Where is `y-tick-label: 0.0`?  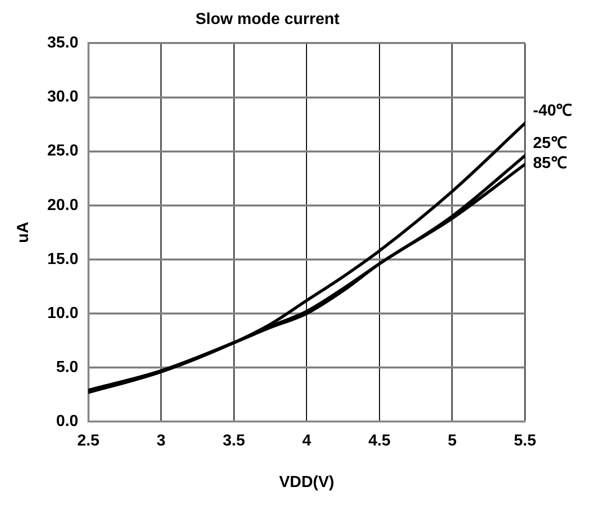 y-tick-label: 0.0 is located at coordinates (67, 421).